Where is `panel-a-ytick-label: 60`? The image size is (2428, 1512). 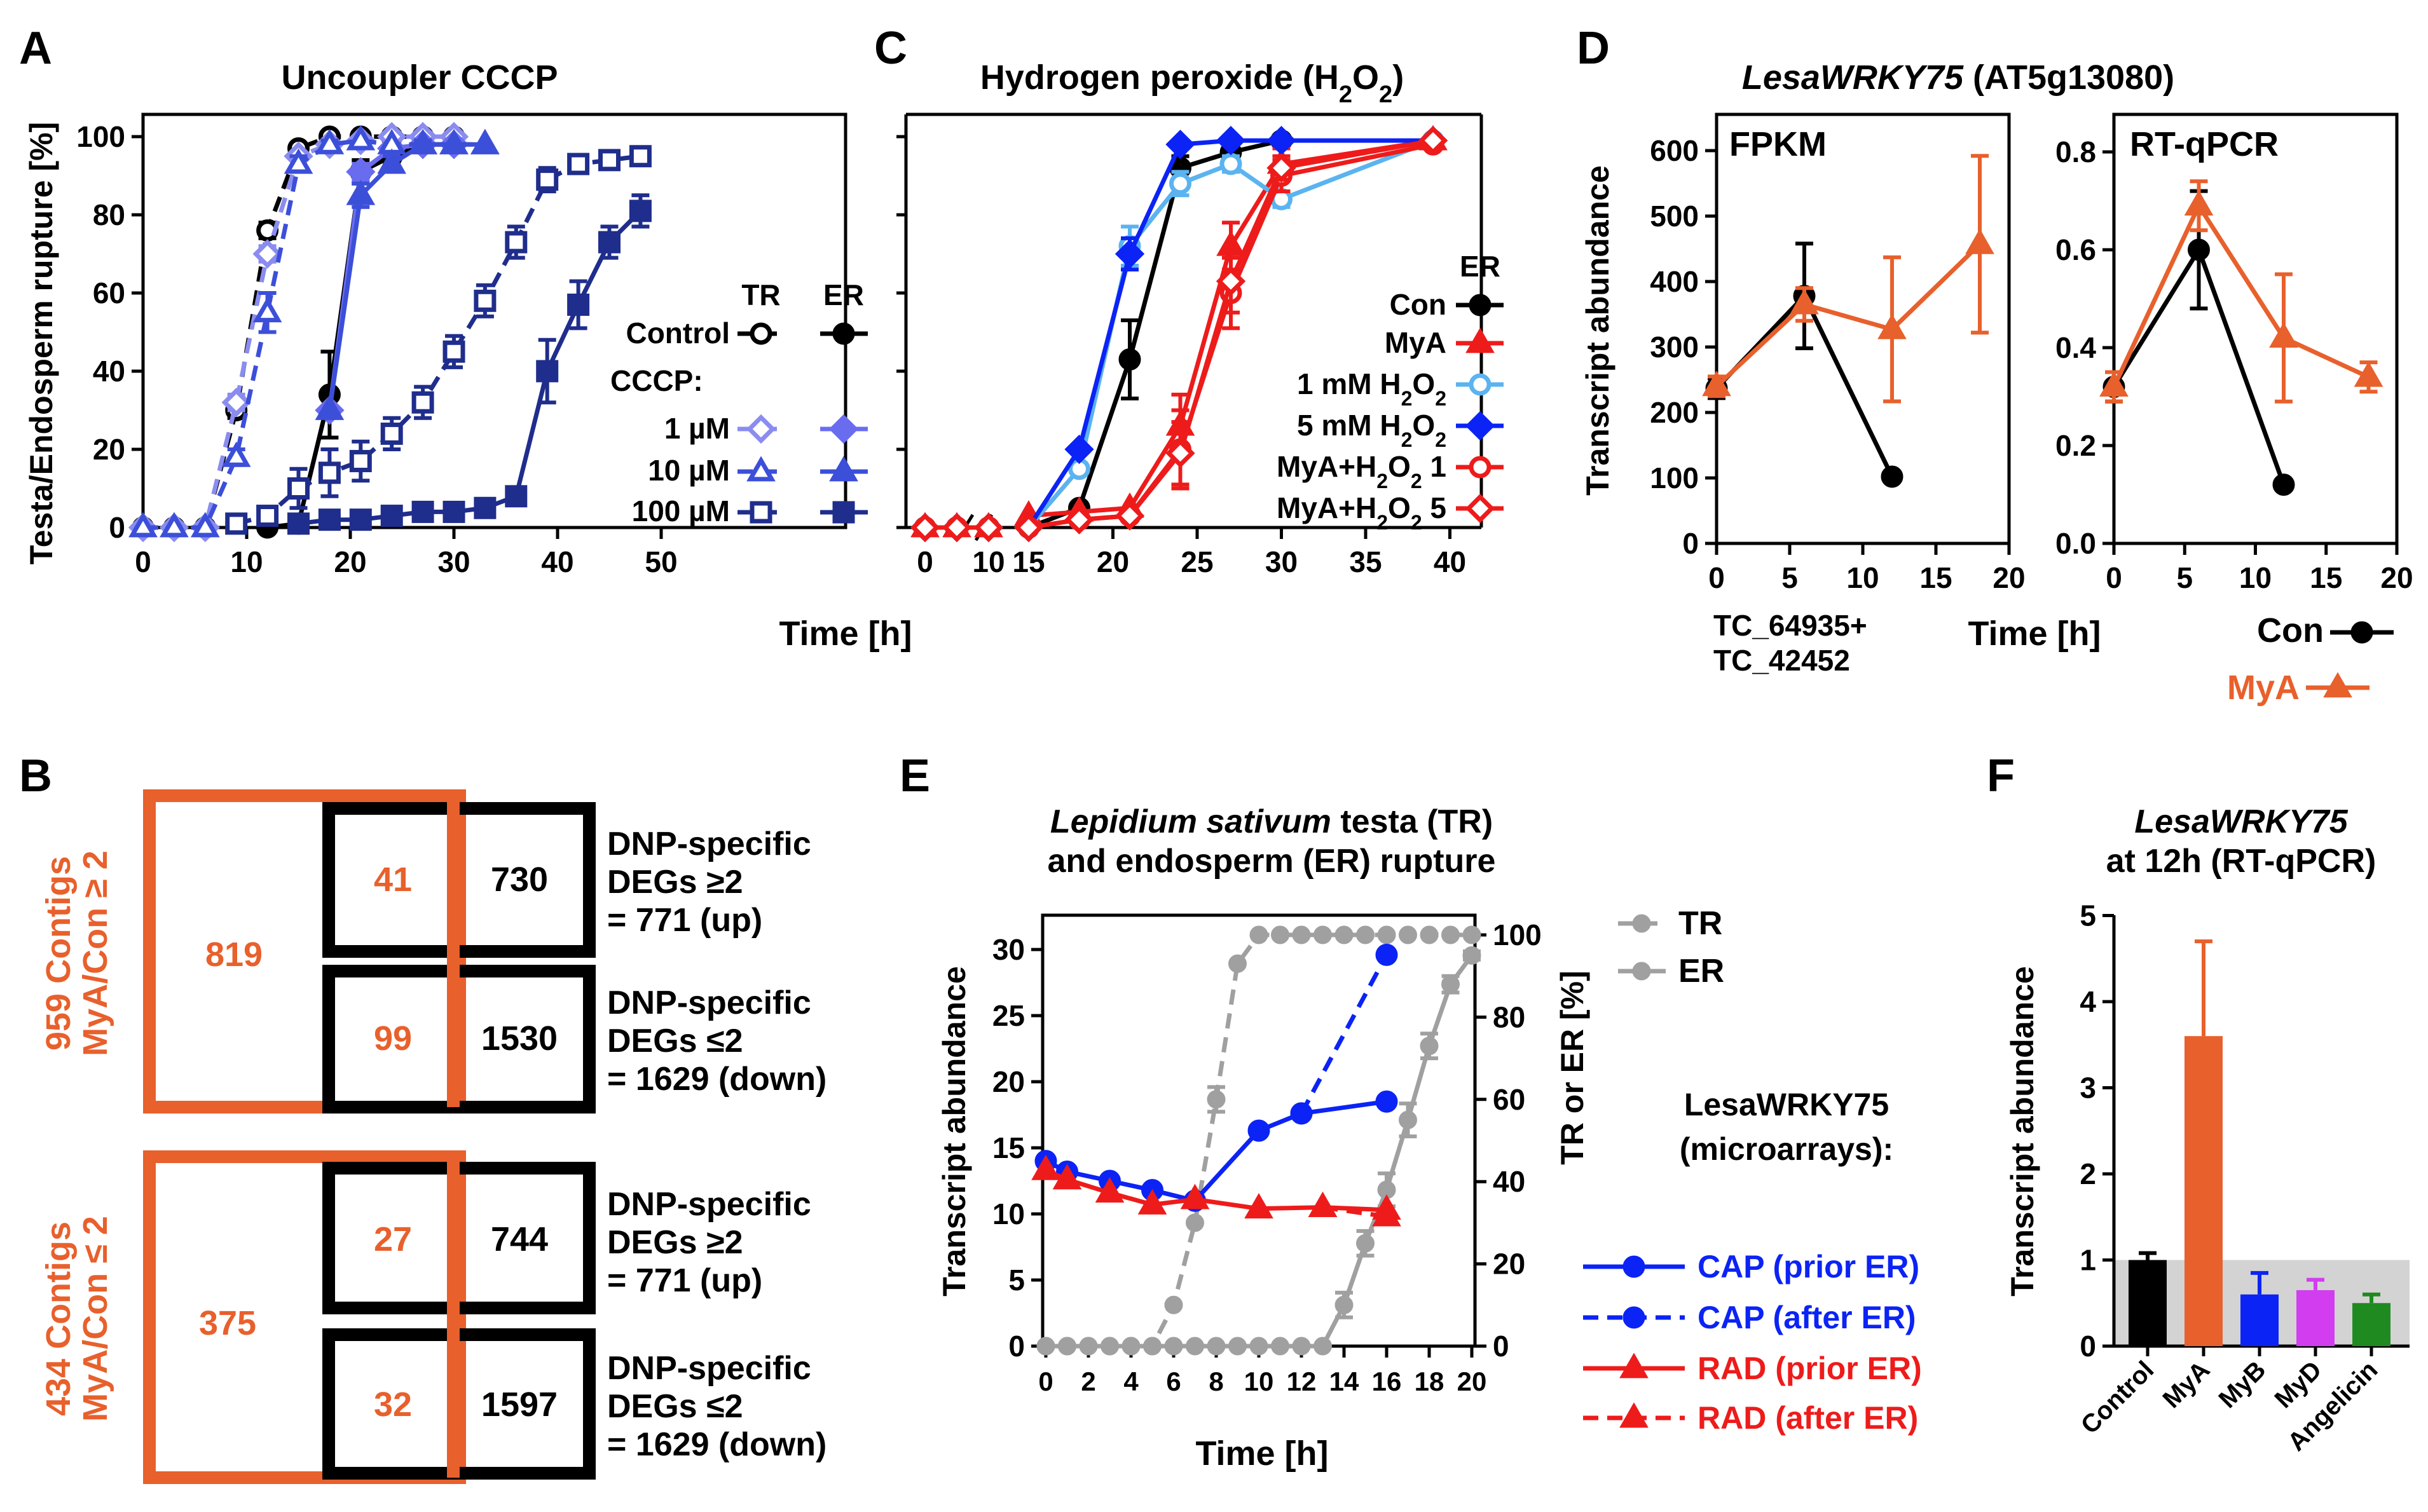
panel-a-ytick-label: 60 is located at coordinates (109, 293).